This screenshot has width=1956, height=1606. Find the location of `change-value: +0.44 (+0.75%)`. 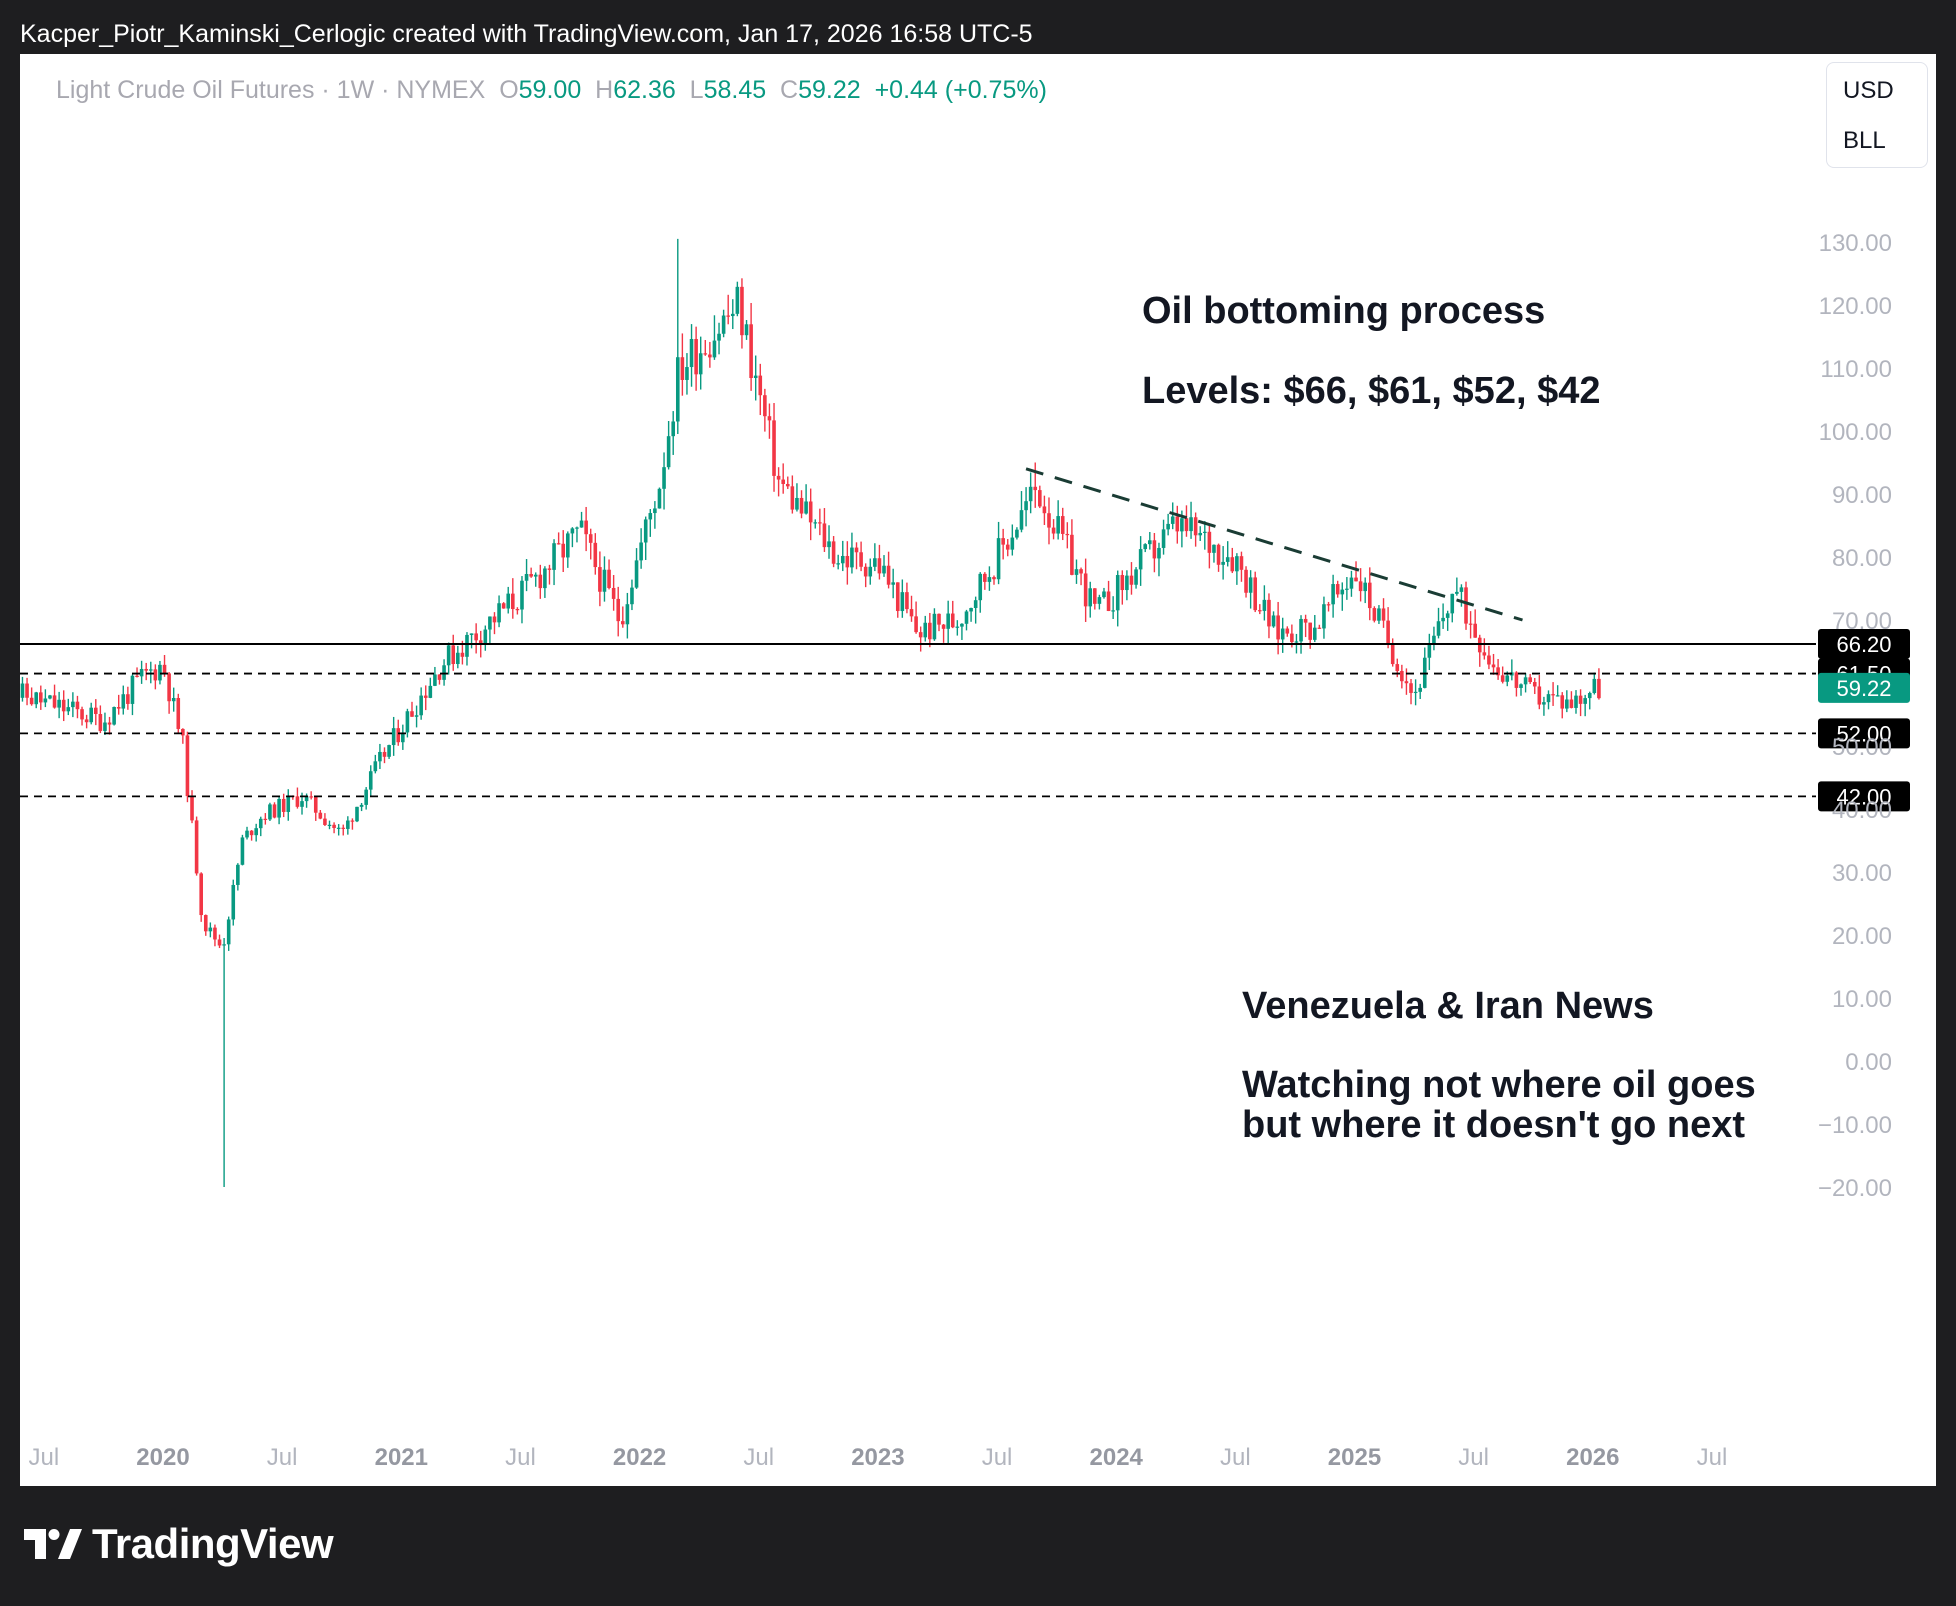

change-value: +0.44 (+0.75%) is located at coordinates (960, 90).